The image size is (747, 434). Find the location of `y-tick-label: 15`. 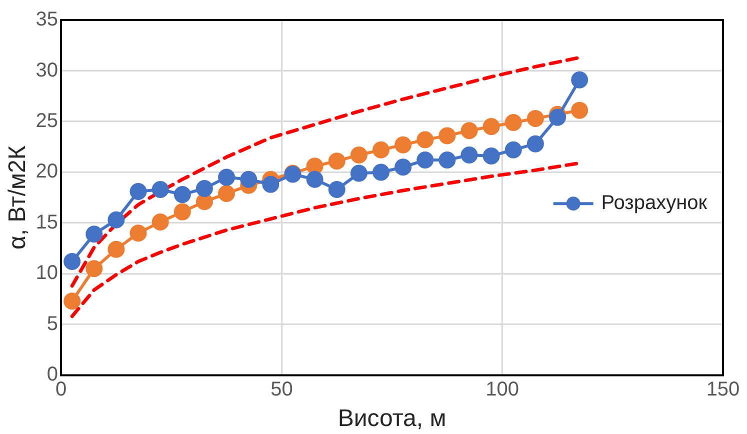

y-tick-label: 15 is located at coordinates (47, 222).